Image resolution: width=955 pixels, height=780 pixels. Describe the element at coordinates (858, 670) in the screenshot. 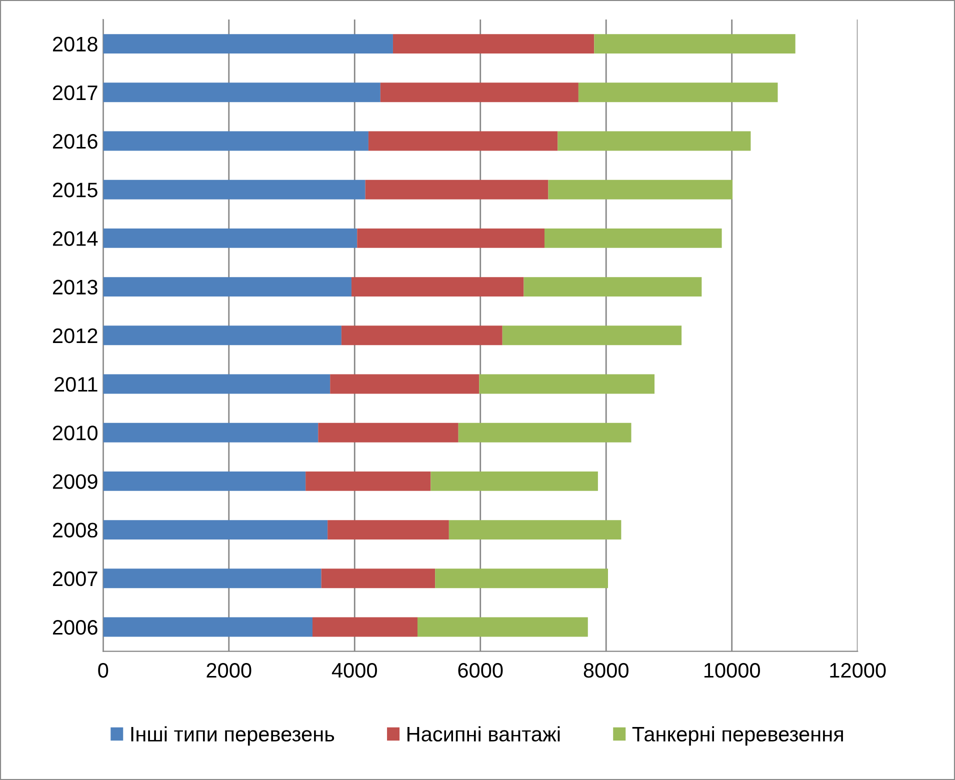

I see `x-tick-label: 12000` at that location.